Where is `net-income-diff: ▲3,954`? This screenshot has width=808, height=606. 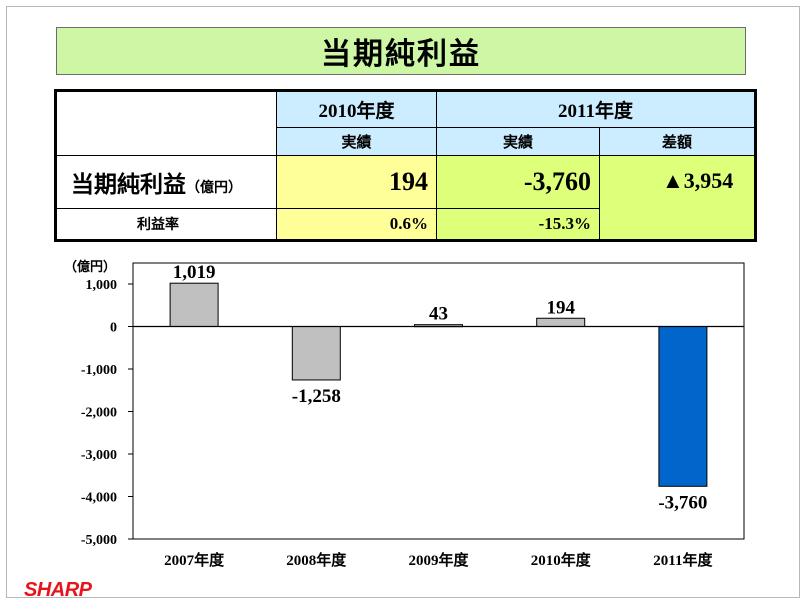
net-income-diff: ▲3,954 is located at coordinates (677, 198).